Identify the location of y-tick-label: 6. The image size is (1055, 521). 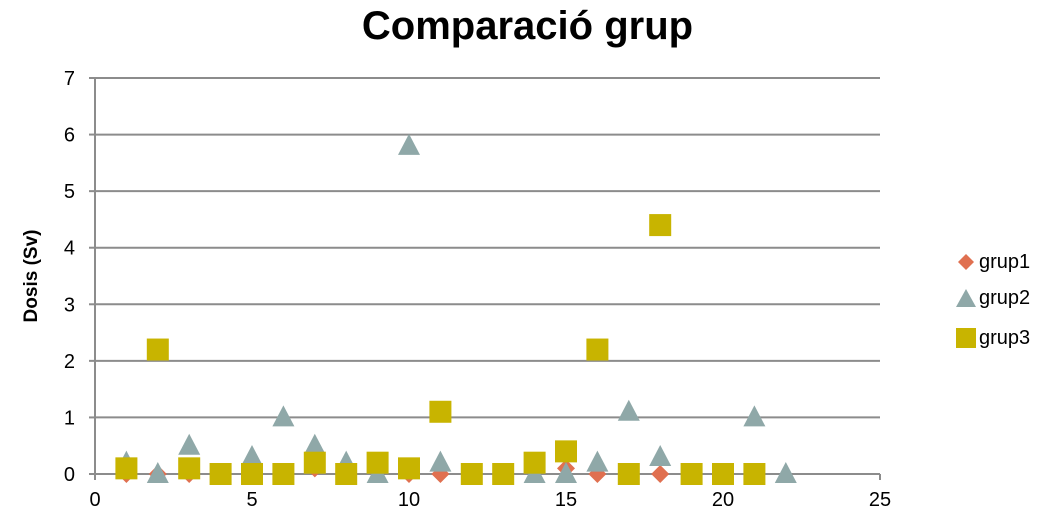
(69, 136).